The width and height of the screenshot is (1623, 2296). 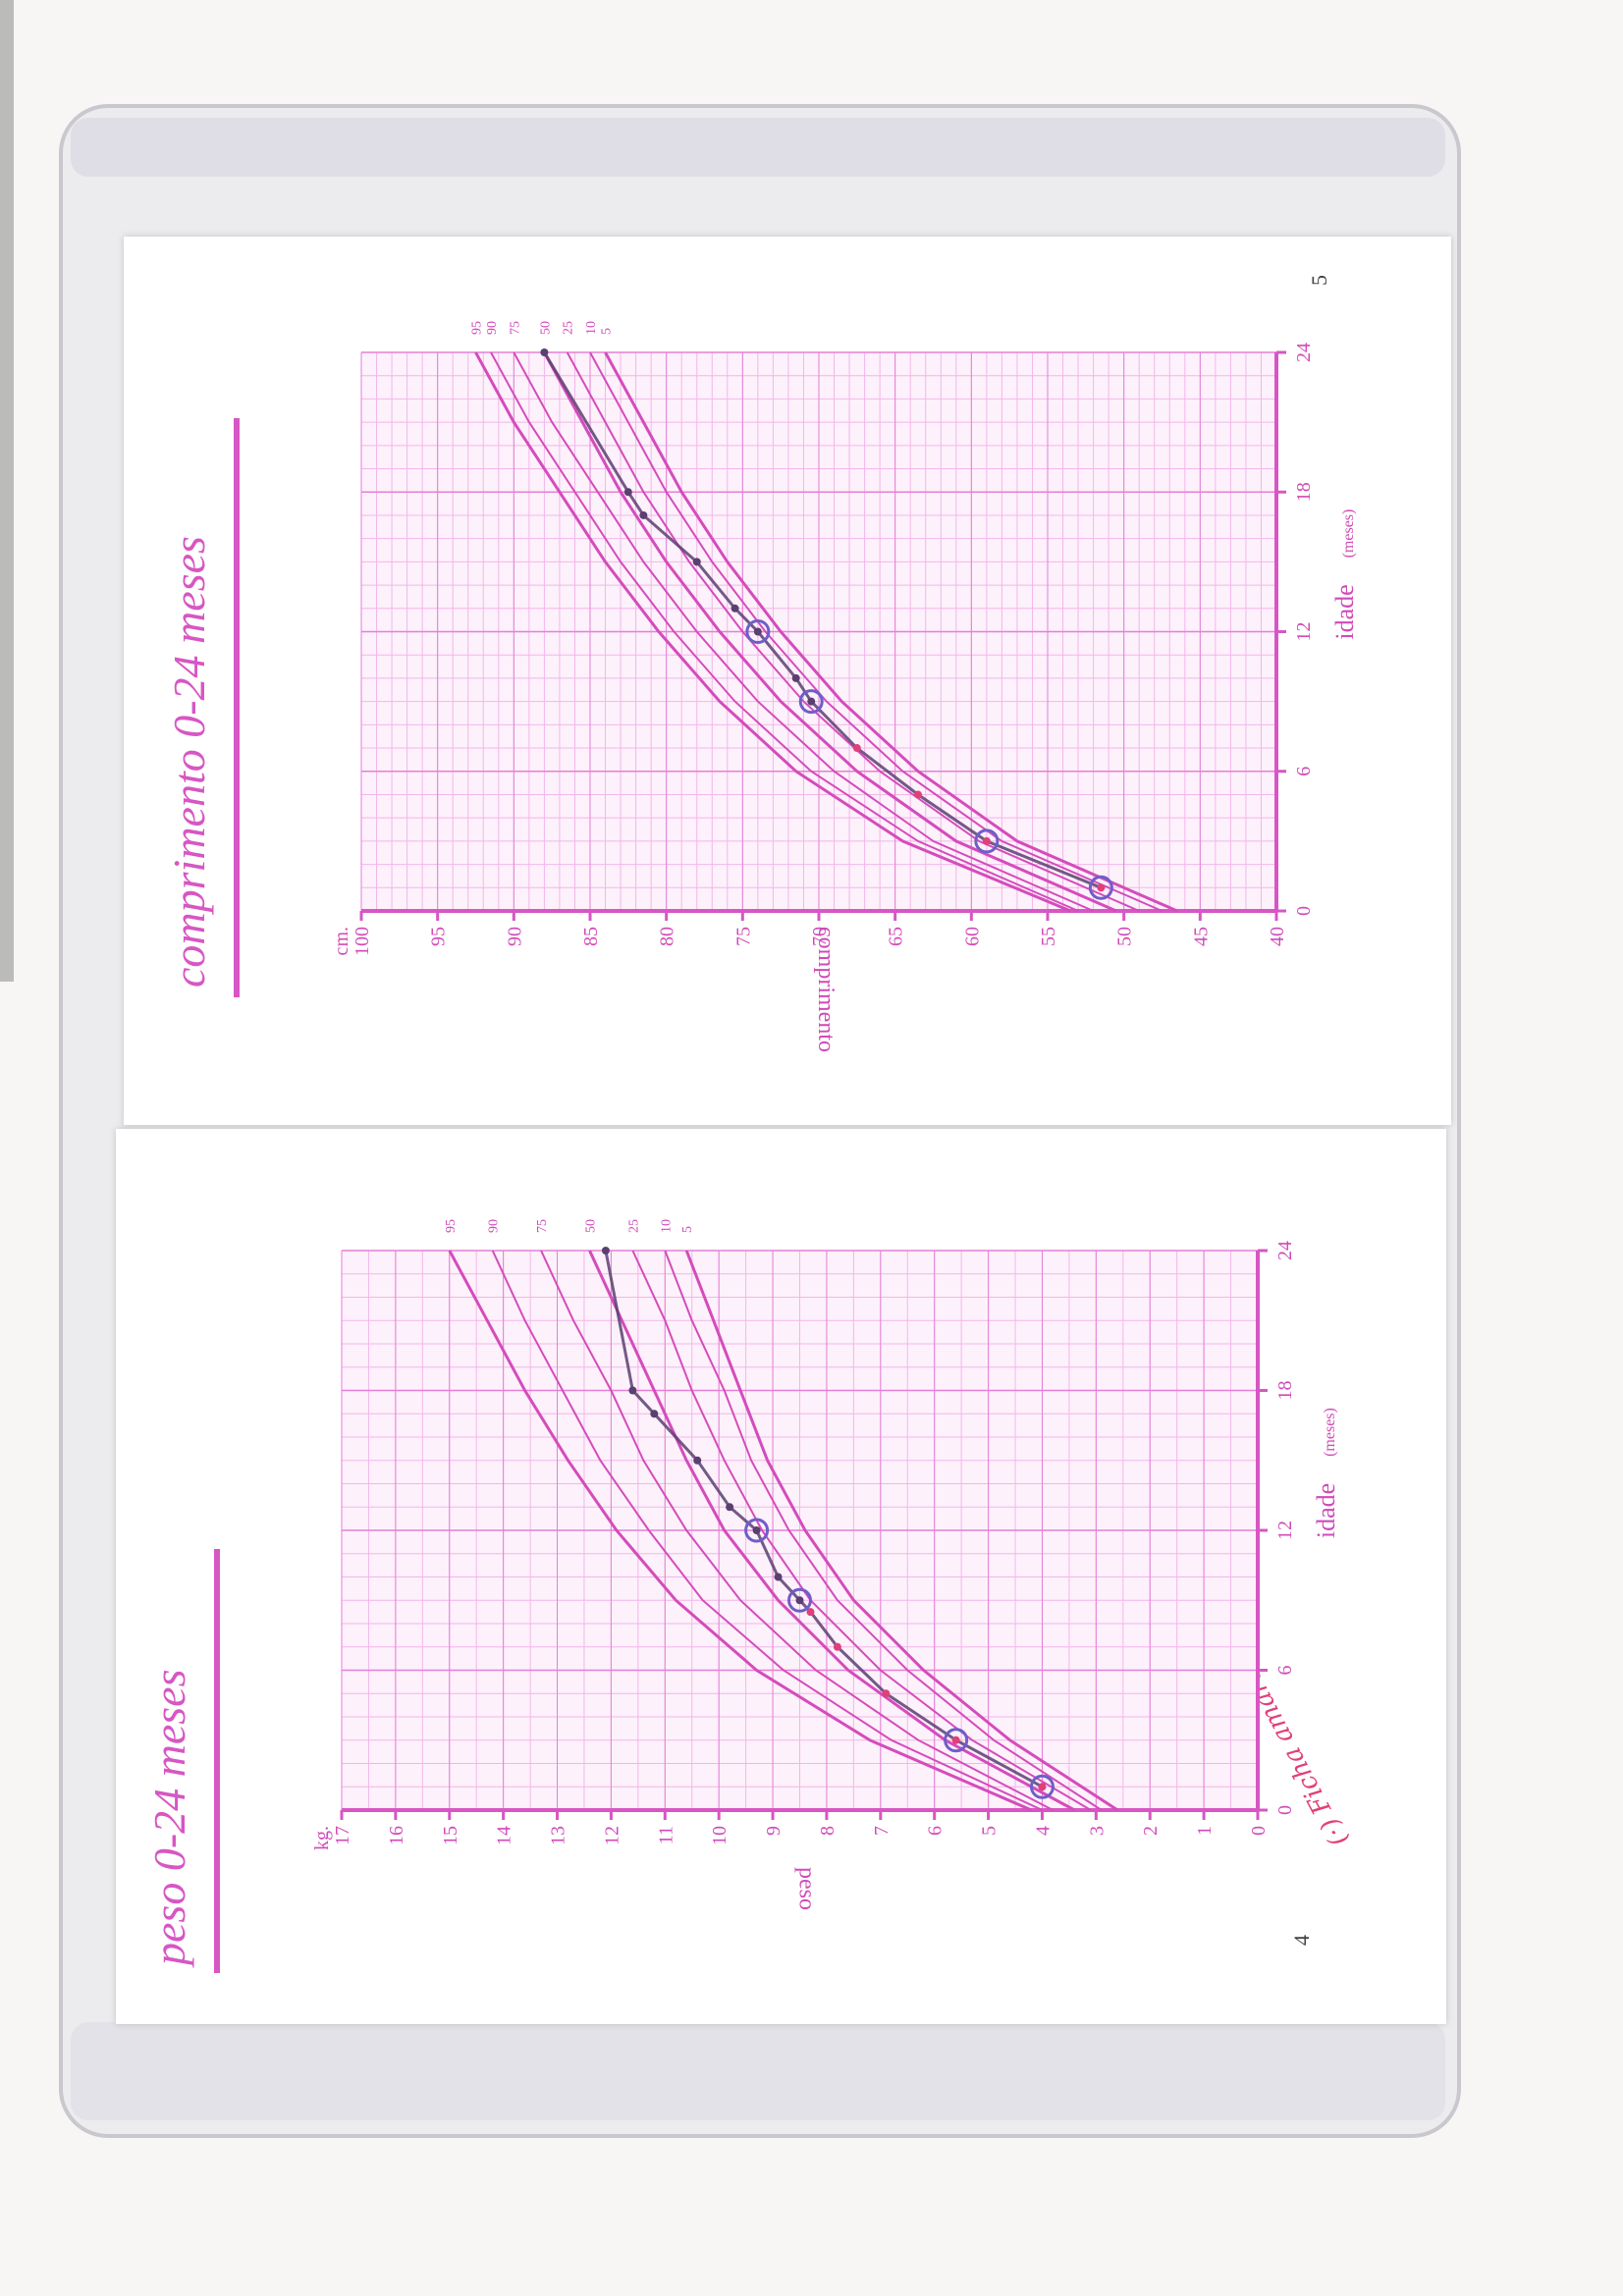 I want to click on y-axis-label: peso, so click(x=807, y=1888).